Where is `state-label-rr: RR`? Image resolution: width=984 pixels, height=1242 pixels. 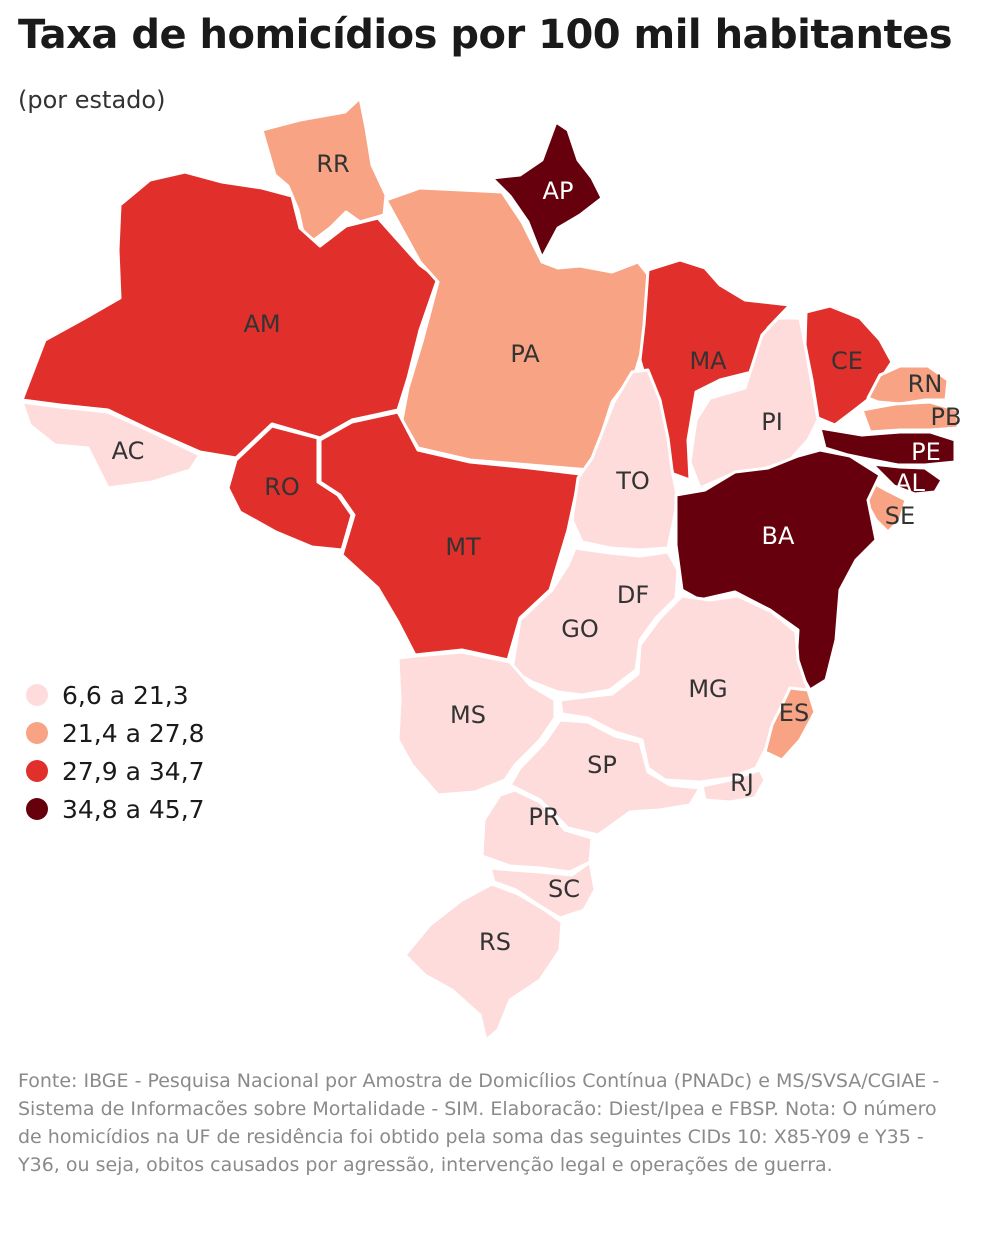
state-label-rr: RR is located at coordinates (332, 164).